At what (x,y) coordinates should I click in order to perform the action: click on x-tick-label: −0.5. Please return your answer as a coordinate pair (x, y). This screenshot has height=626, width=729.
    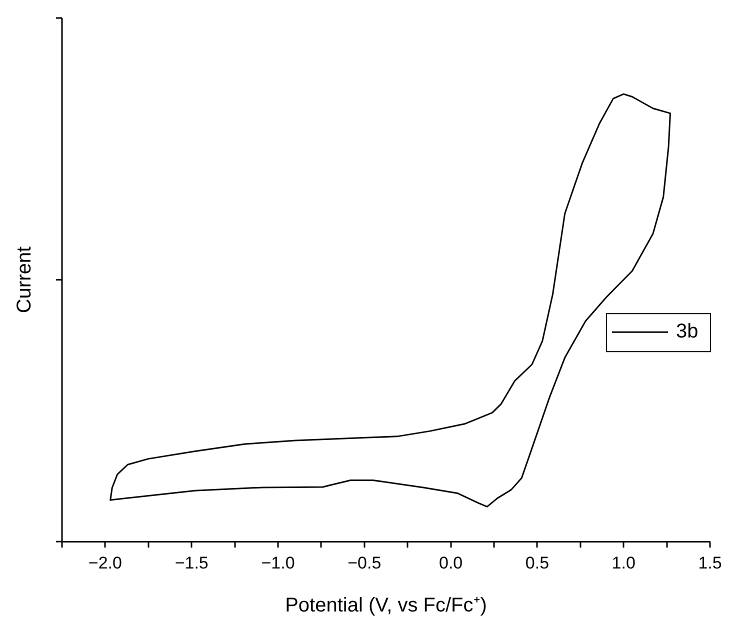
    Looking at the image, I should click on (365, 562).